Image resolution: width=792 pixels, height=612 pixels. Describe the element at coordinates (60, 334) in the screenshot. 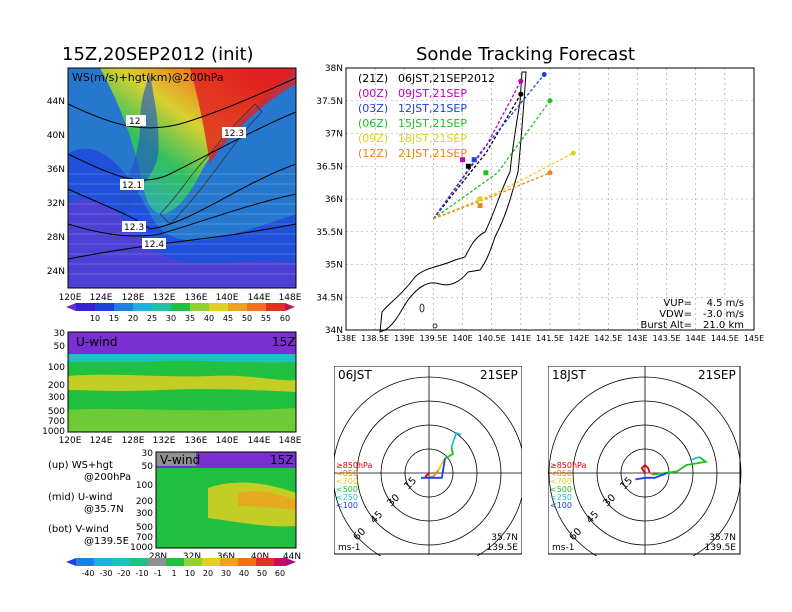

I see `uwind-p-tick: 30` at that location.